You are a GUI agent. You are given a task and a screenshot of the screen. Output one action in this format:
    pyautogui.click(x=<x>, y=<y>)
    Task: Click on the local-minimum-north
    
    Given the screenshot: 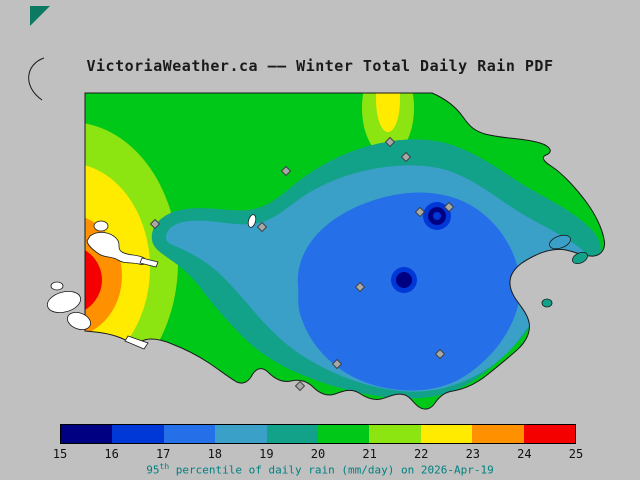 What is the action you would take?
    pyautogui.click(x=437, y=216)
    